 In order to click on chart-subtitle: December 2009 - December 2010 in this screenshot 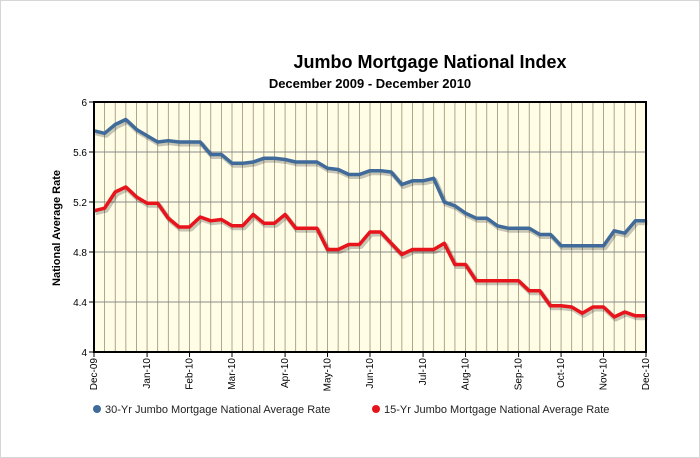, I will do `click(370, 83)`.